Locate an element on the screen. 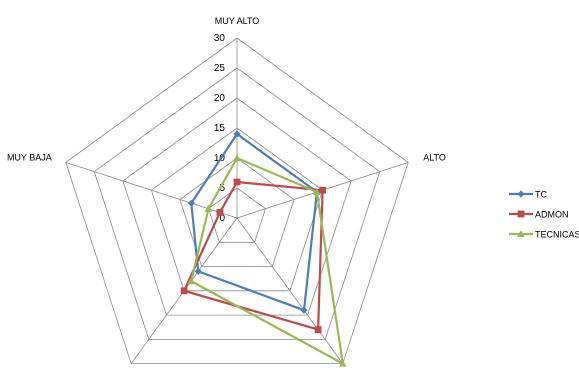  category-label: MUY ALTO is located at coordinates (237, 21).